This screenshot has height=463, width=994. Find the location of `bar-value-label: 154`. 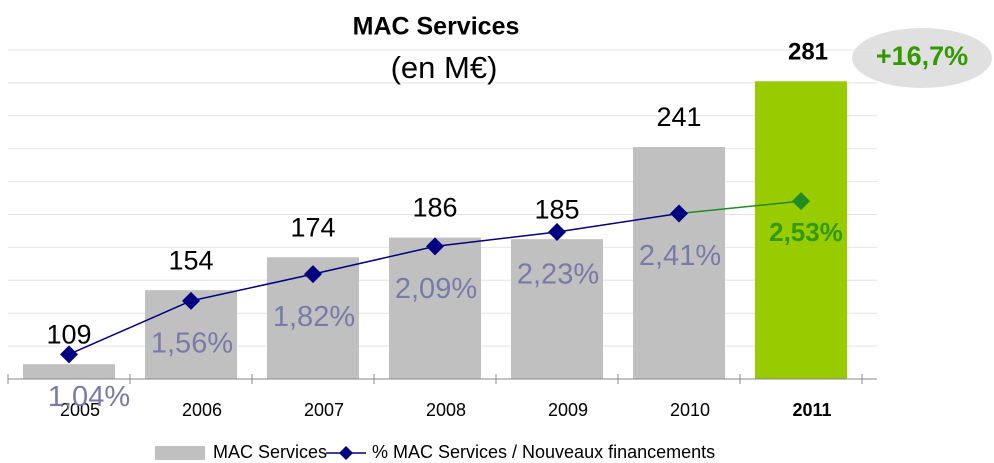

bar-value-label: 154 is located at coordinates (190, 260).